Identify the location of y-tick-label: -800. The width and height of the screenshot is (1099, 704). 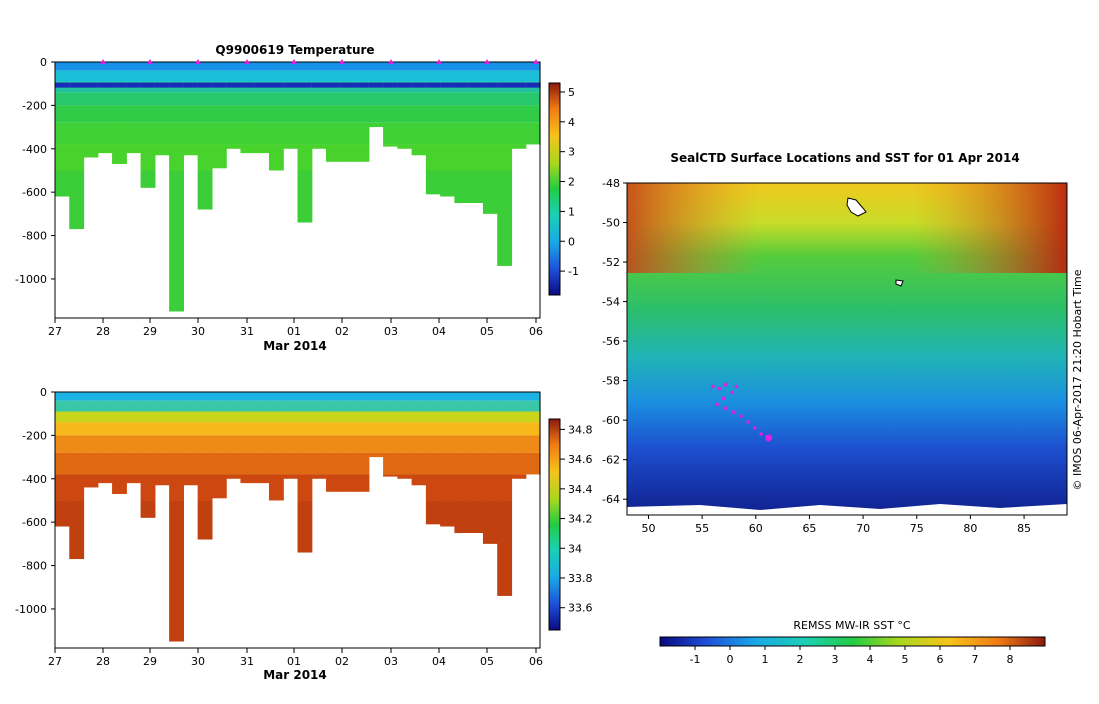
(34, 236).